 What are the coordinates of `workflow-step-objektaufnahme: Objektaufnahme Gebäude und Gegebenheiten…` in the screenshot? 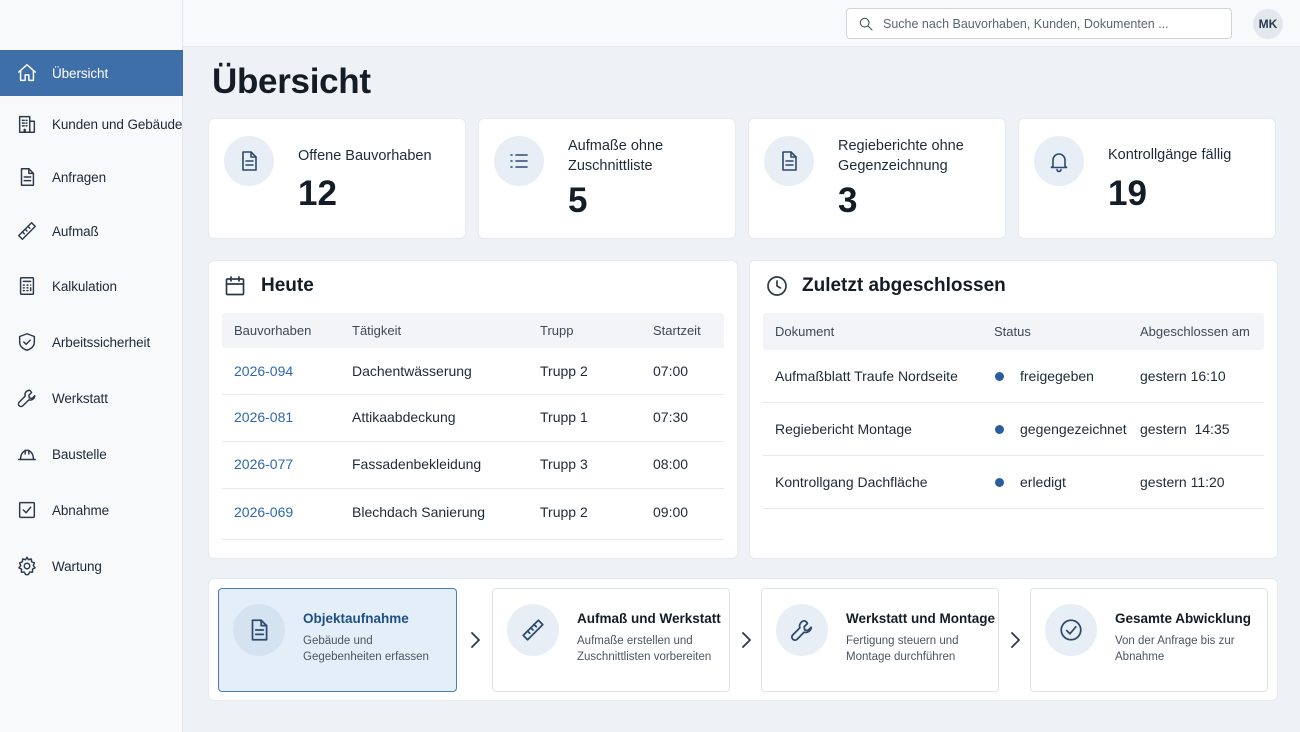 It's located at (337, 640).